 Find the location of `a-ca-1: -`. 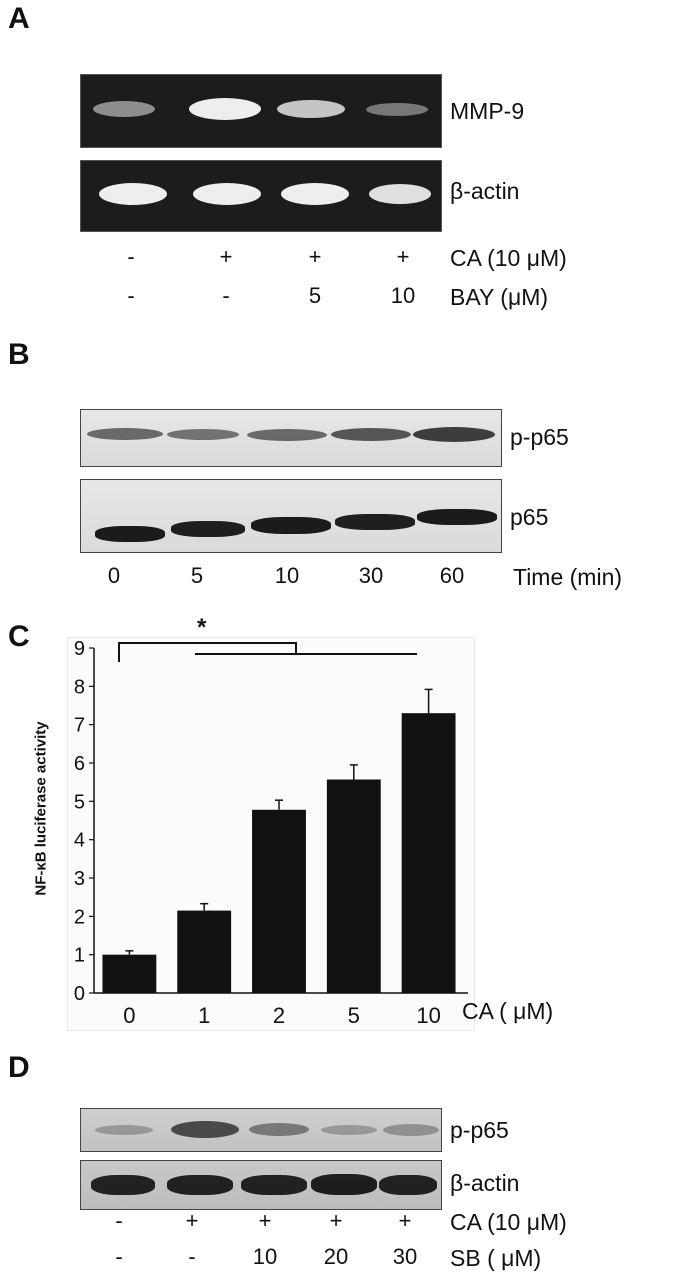

a-ca-1: - is located at coordinates (131, 256).